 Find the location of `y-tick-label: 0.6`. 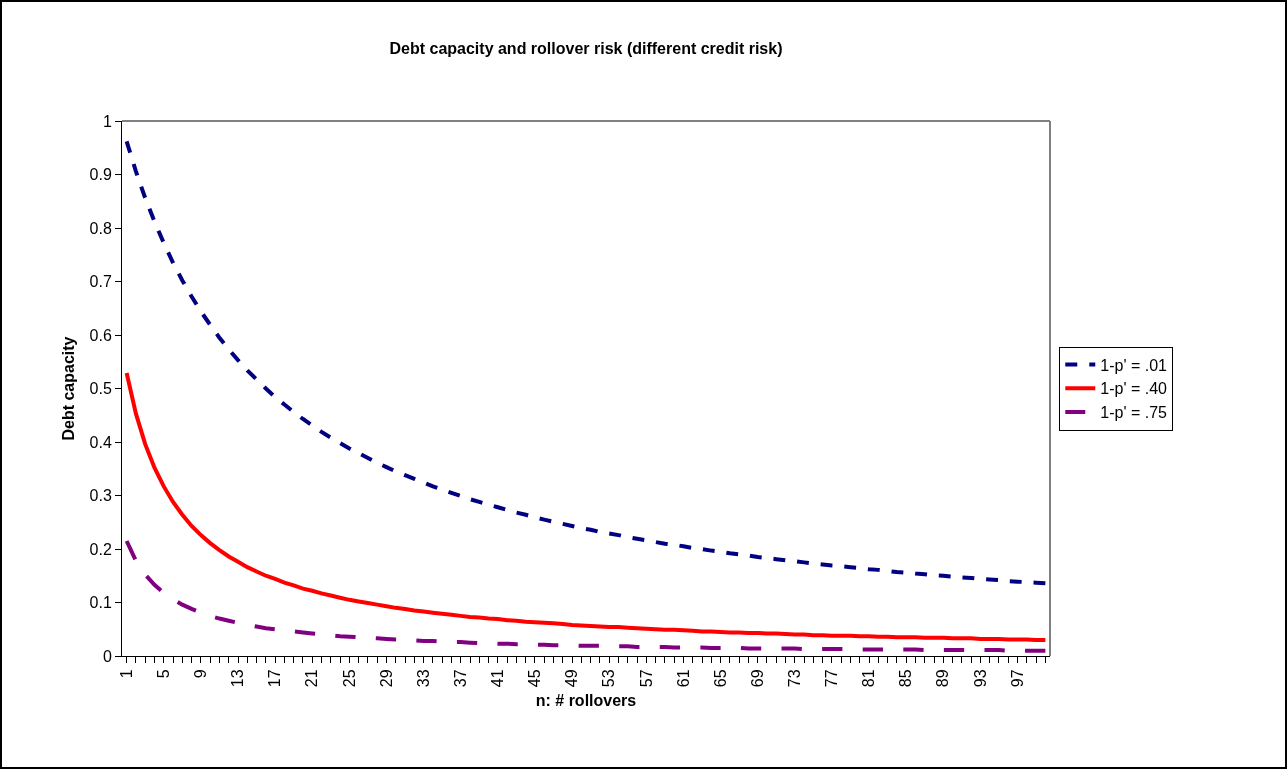

y-tick-label: 0.6 is located at coordinates (100, 335).